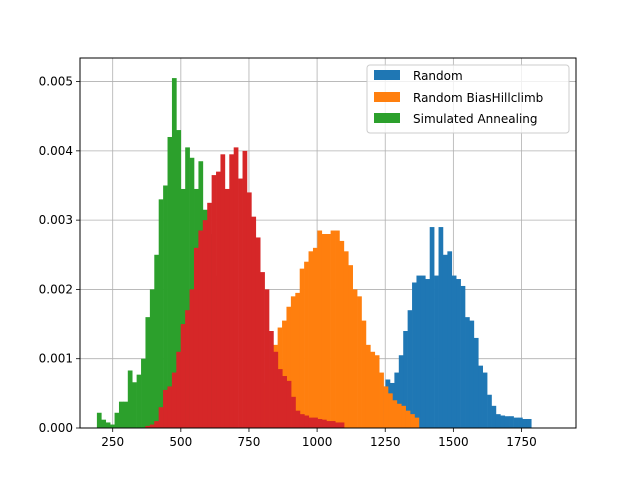  I want to click on x-tick-label: 1500, so click(453, 442).